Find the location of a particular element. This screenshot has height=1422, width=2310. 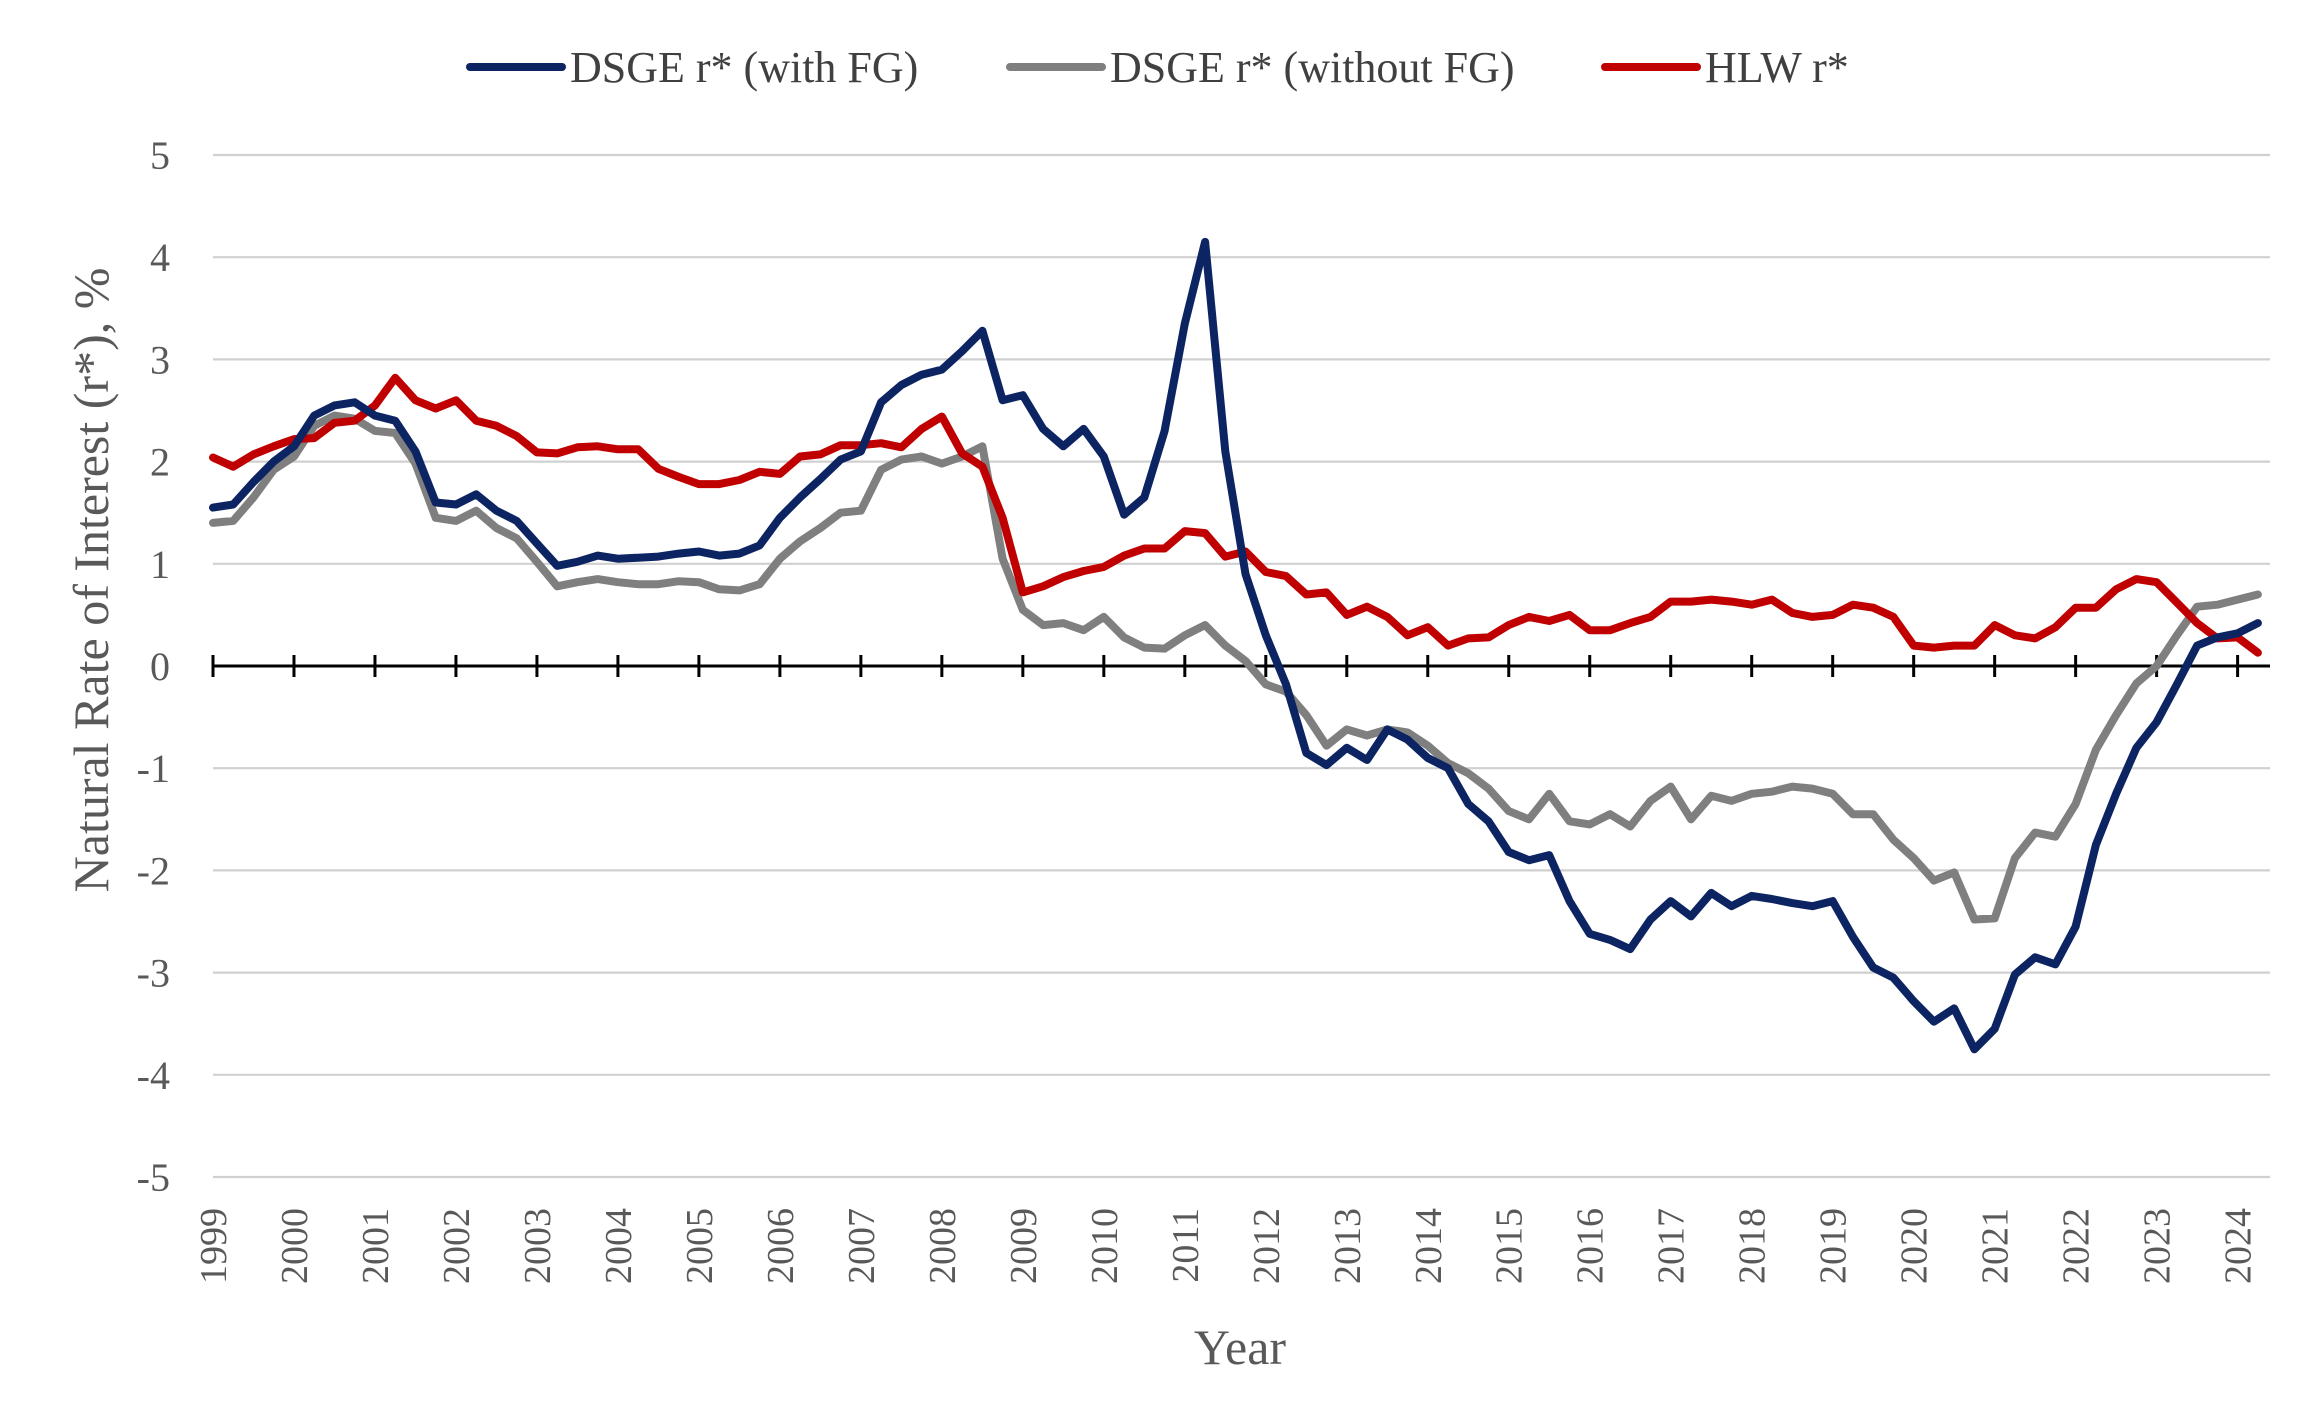

x-tick-label: 2000 is located at coordinates (295, 1246).